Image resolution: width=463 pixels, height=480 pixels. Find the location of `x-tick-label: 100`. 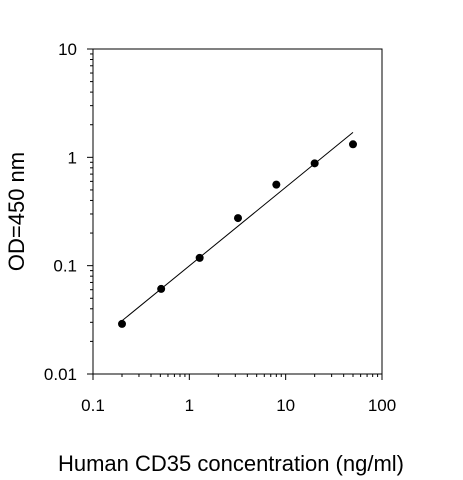

x-tick-label: 100 is located at coordinates (382, 405).